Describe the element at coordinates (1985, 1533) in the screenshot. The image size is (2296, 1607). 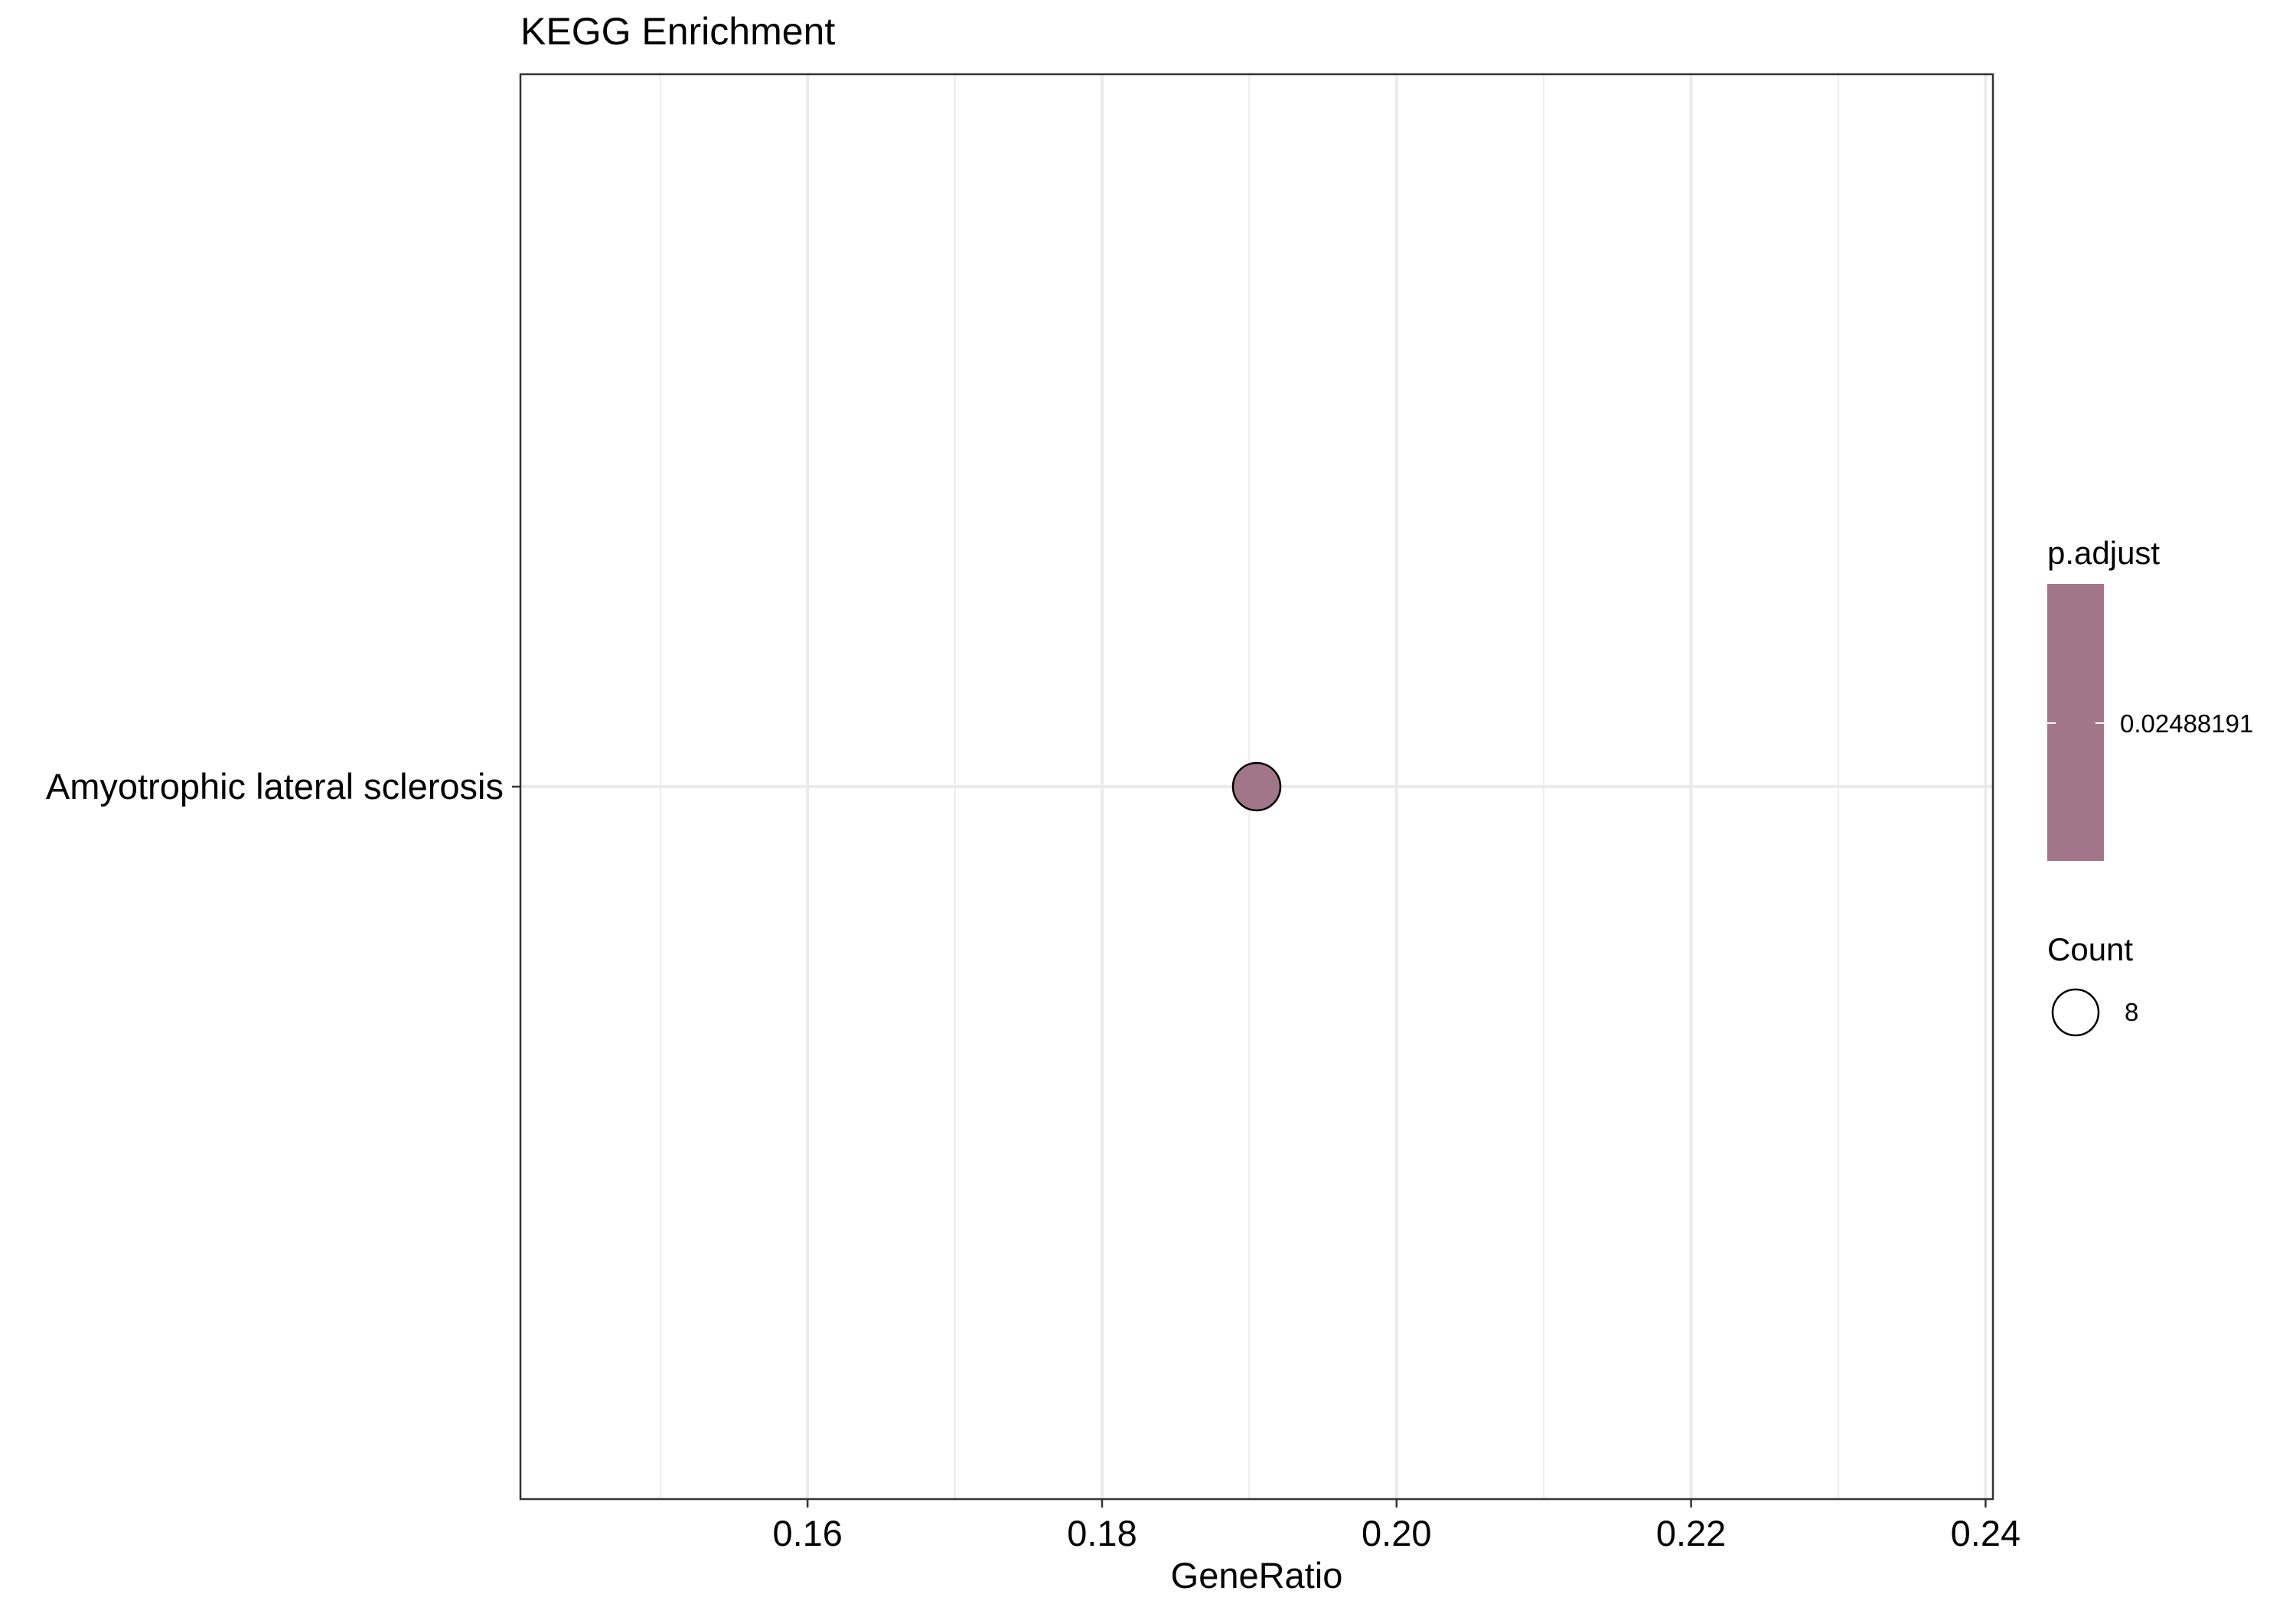
I see `x-axis-tick-label: 0.24` at that location.